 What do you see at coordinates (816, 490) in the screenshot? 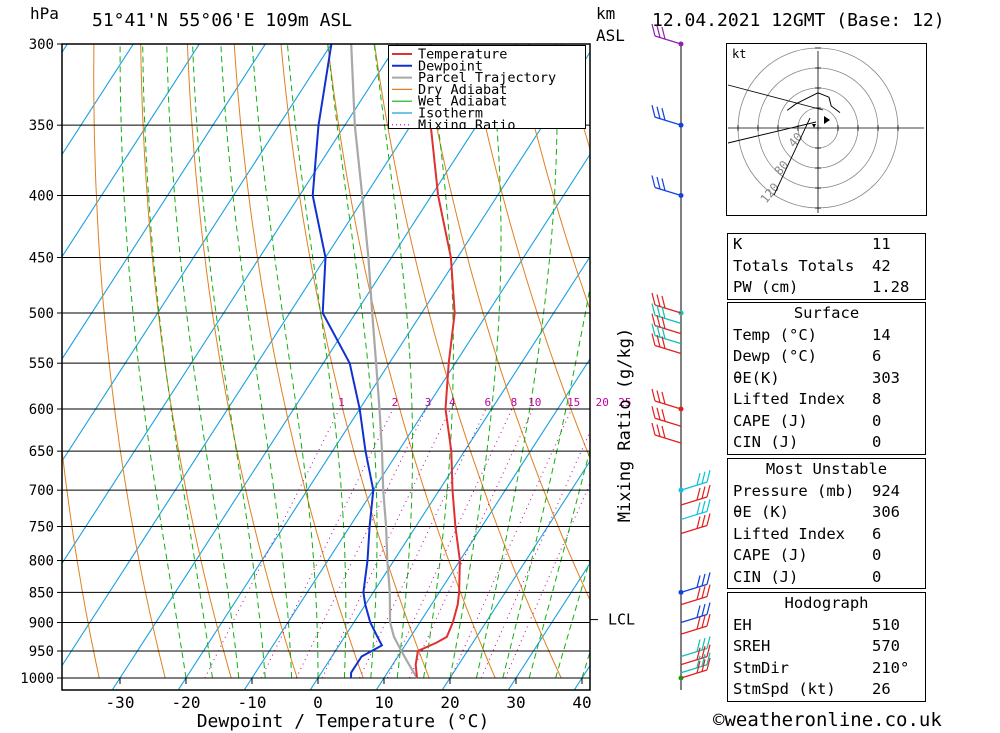
I see `mu-pressure-row: Pressure (mb) 924` at bounding box center [816, 490].